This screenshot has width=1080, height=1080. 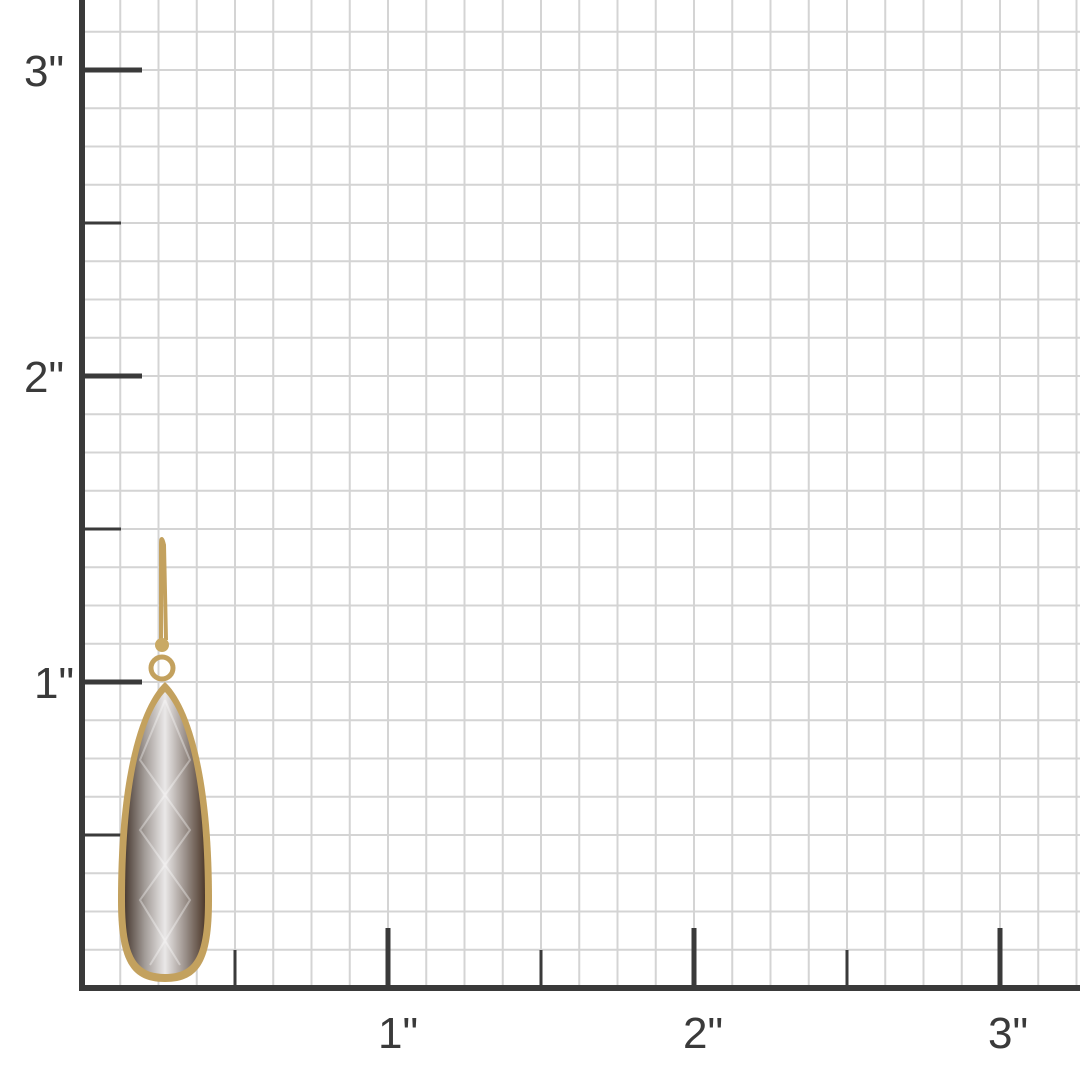 I want to click on earring-jump-ring, so click(x=162, y=668).